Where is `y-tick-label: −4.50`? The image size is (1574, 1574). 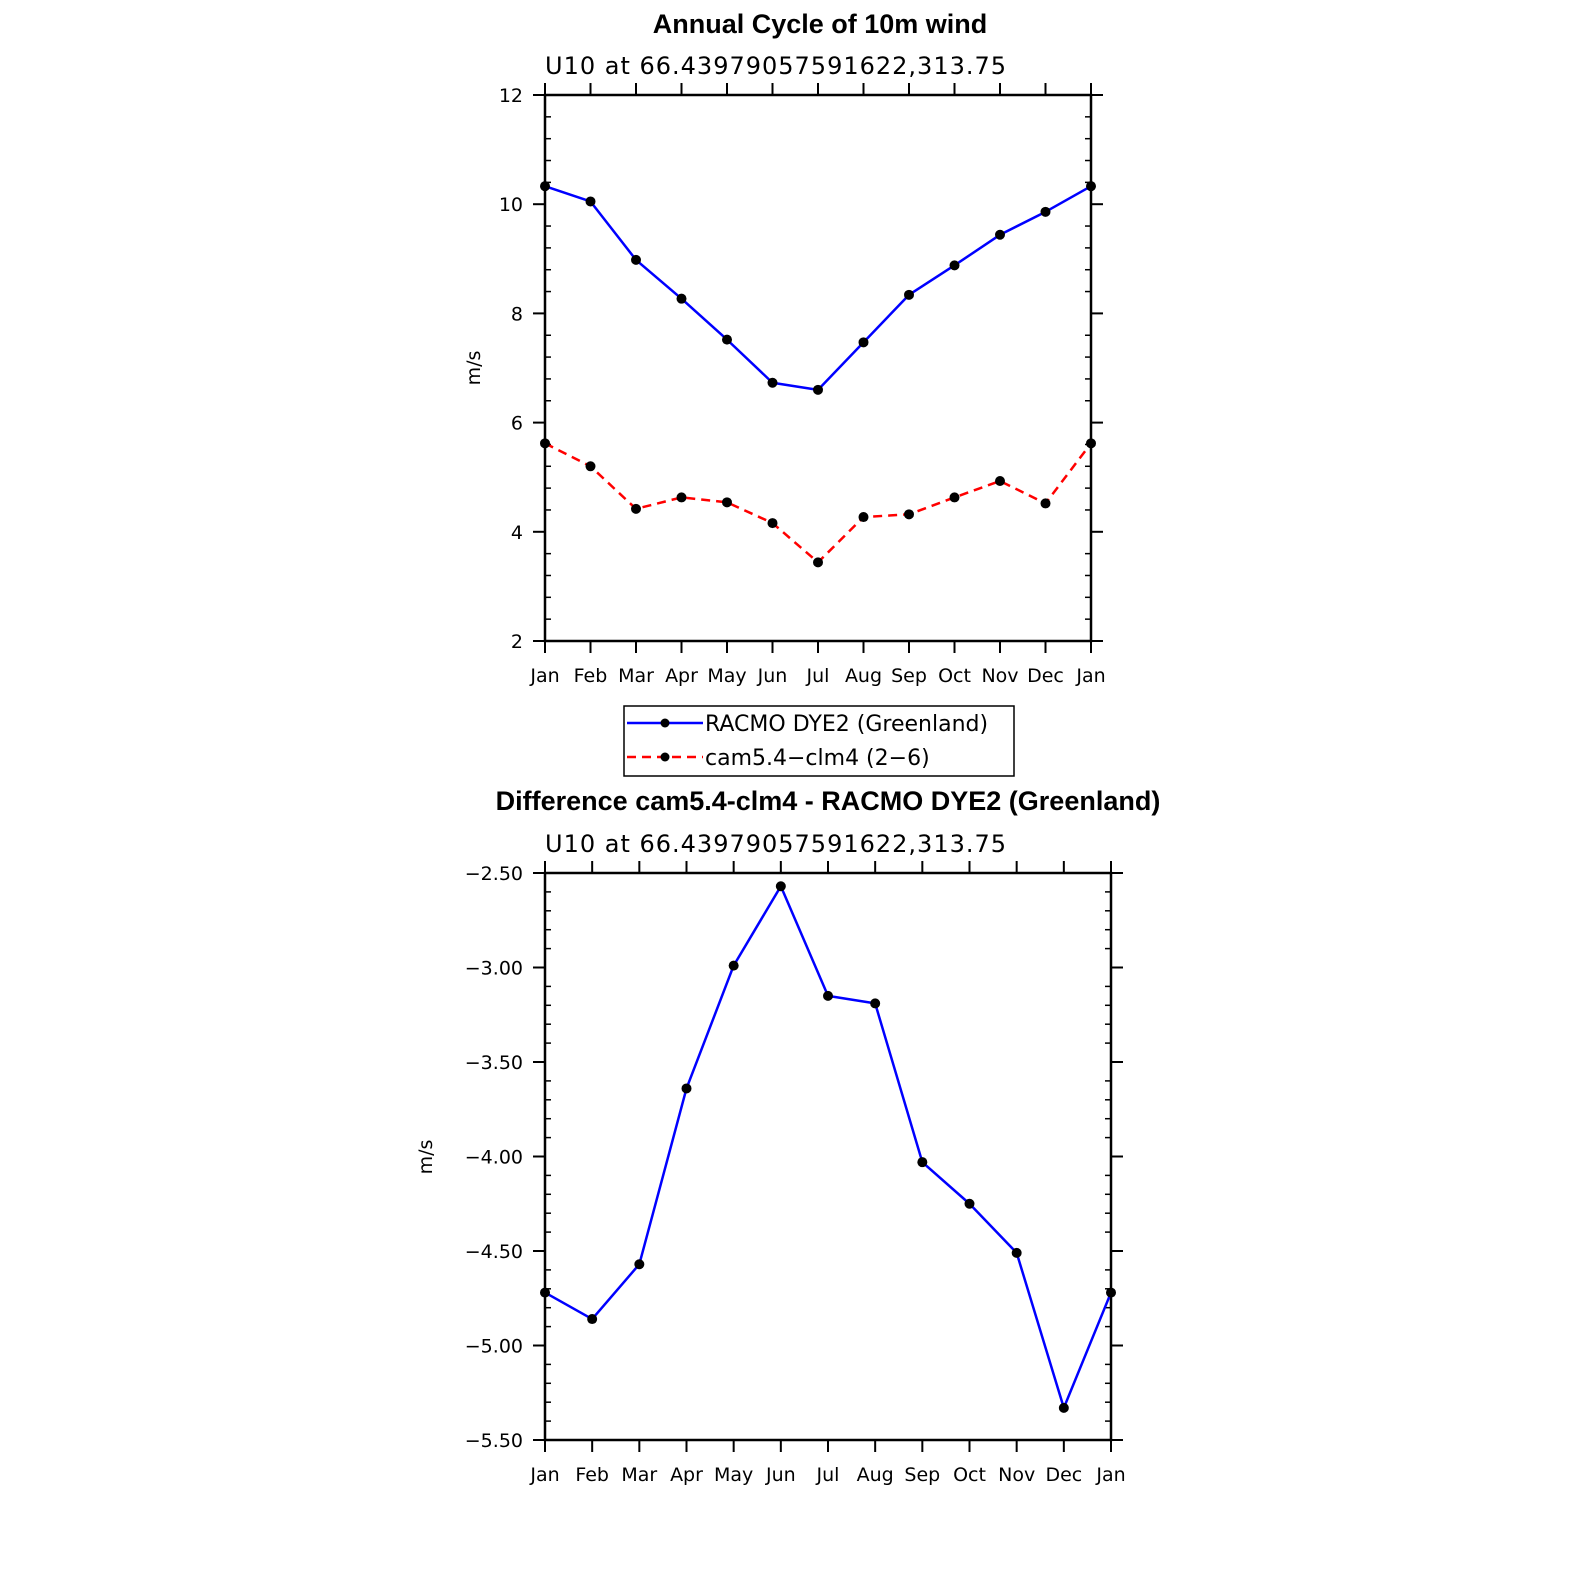 y-tick-label: −4.50 is located at coordinates (494, 1252).